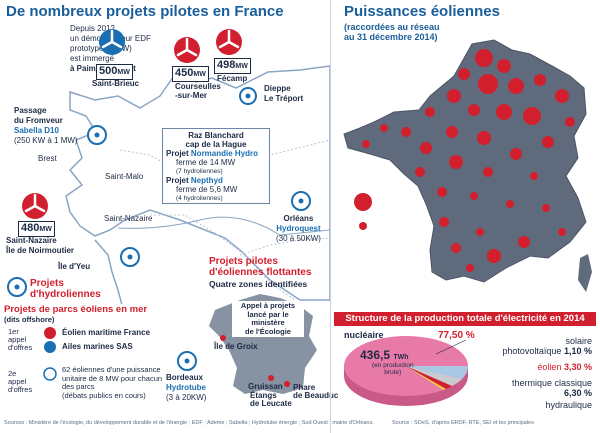 The image size is (600, 433). Describe the element at coordinates (456, 335) in the screenshot. I see `nuclear-pct: 77,50 %` at that location.